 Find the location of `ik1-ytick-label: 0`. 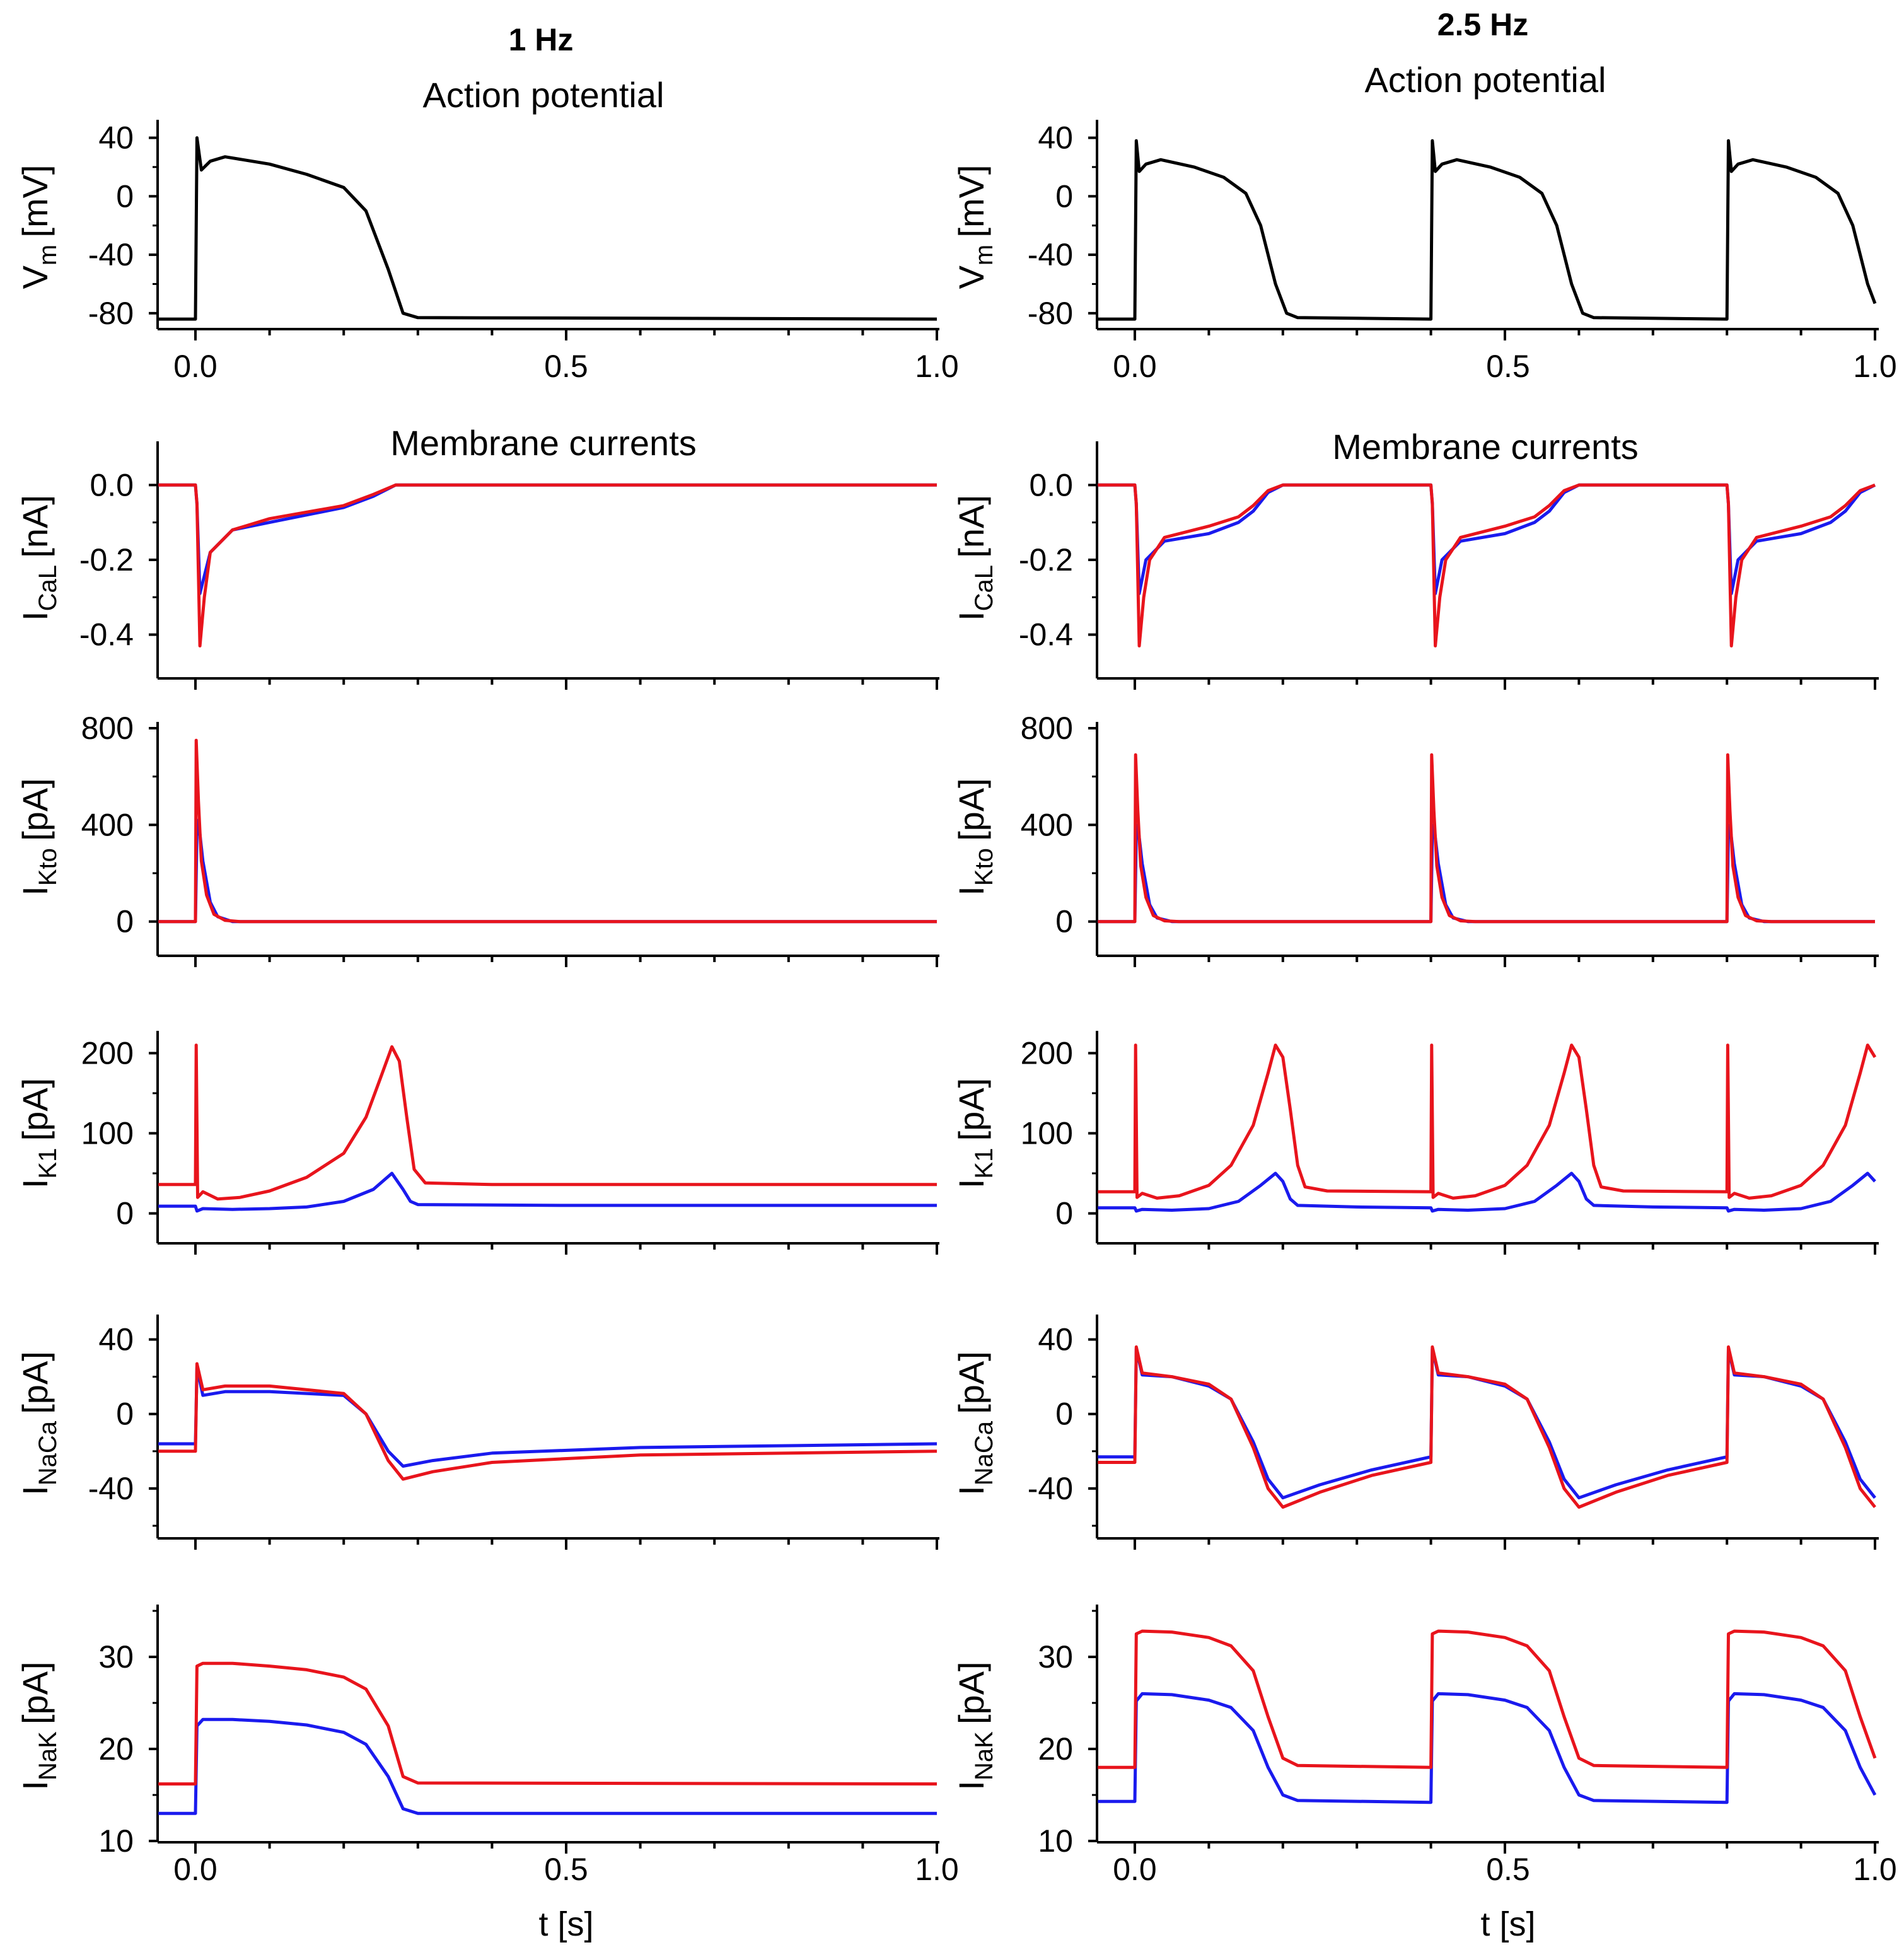

ik1-ytick-label: 0 is located at coordinates (1064, 1213).